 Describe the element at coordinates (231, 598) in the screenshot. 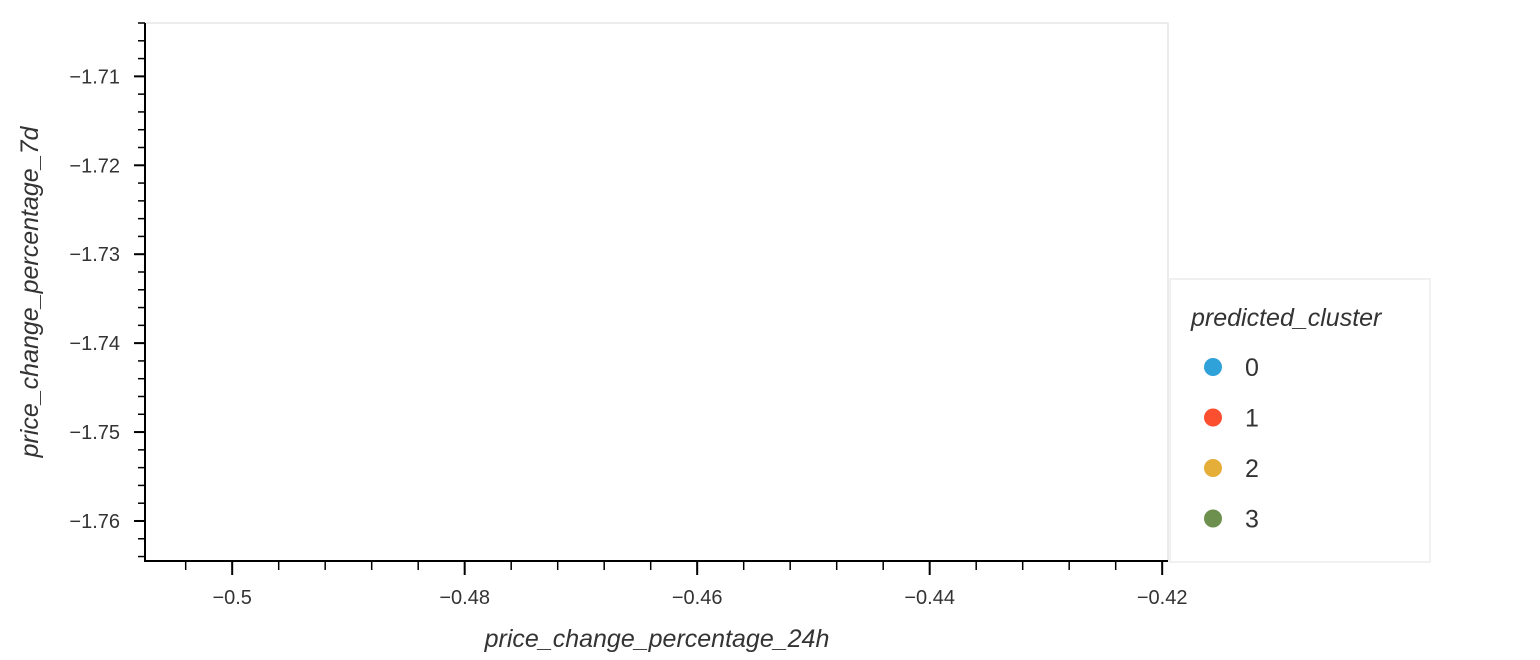

I see `x-tick-label: −0.5` at that location.